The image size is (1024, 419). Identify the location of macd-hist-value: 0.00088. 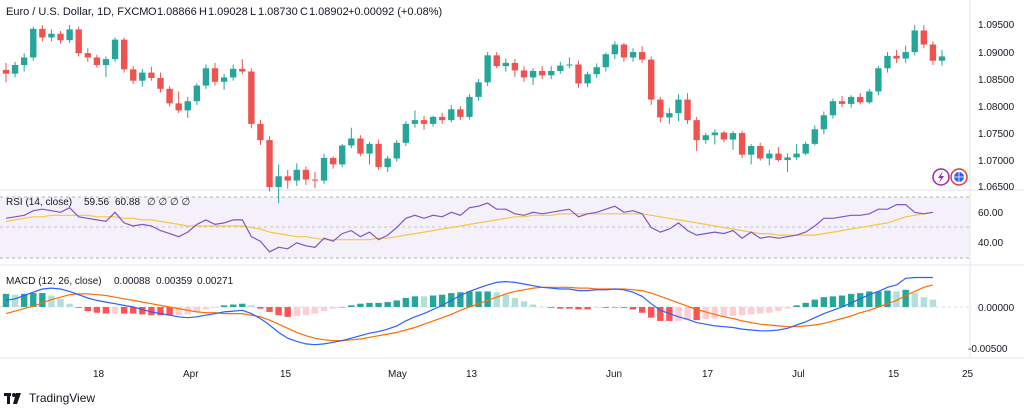
(132, 281).